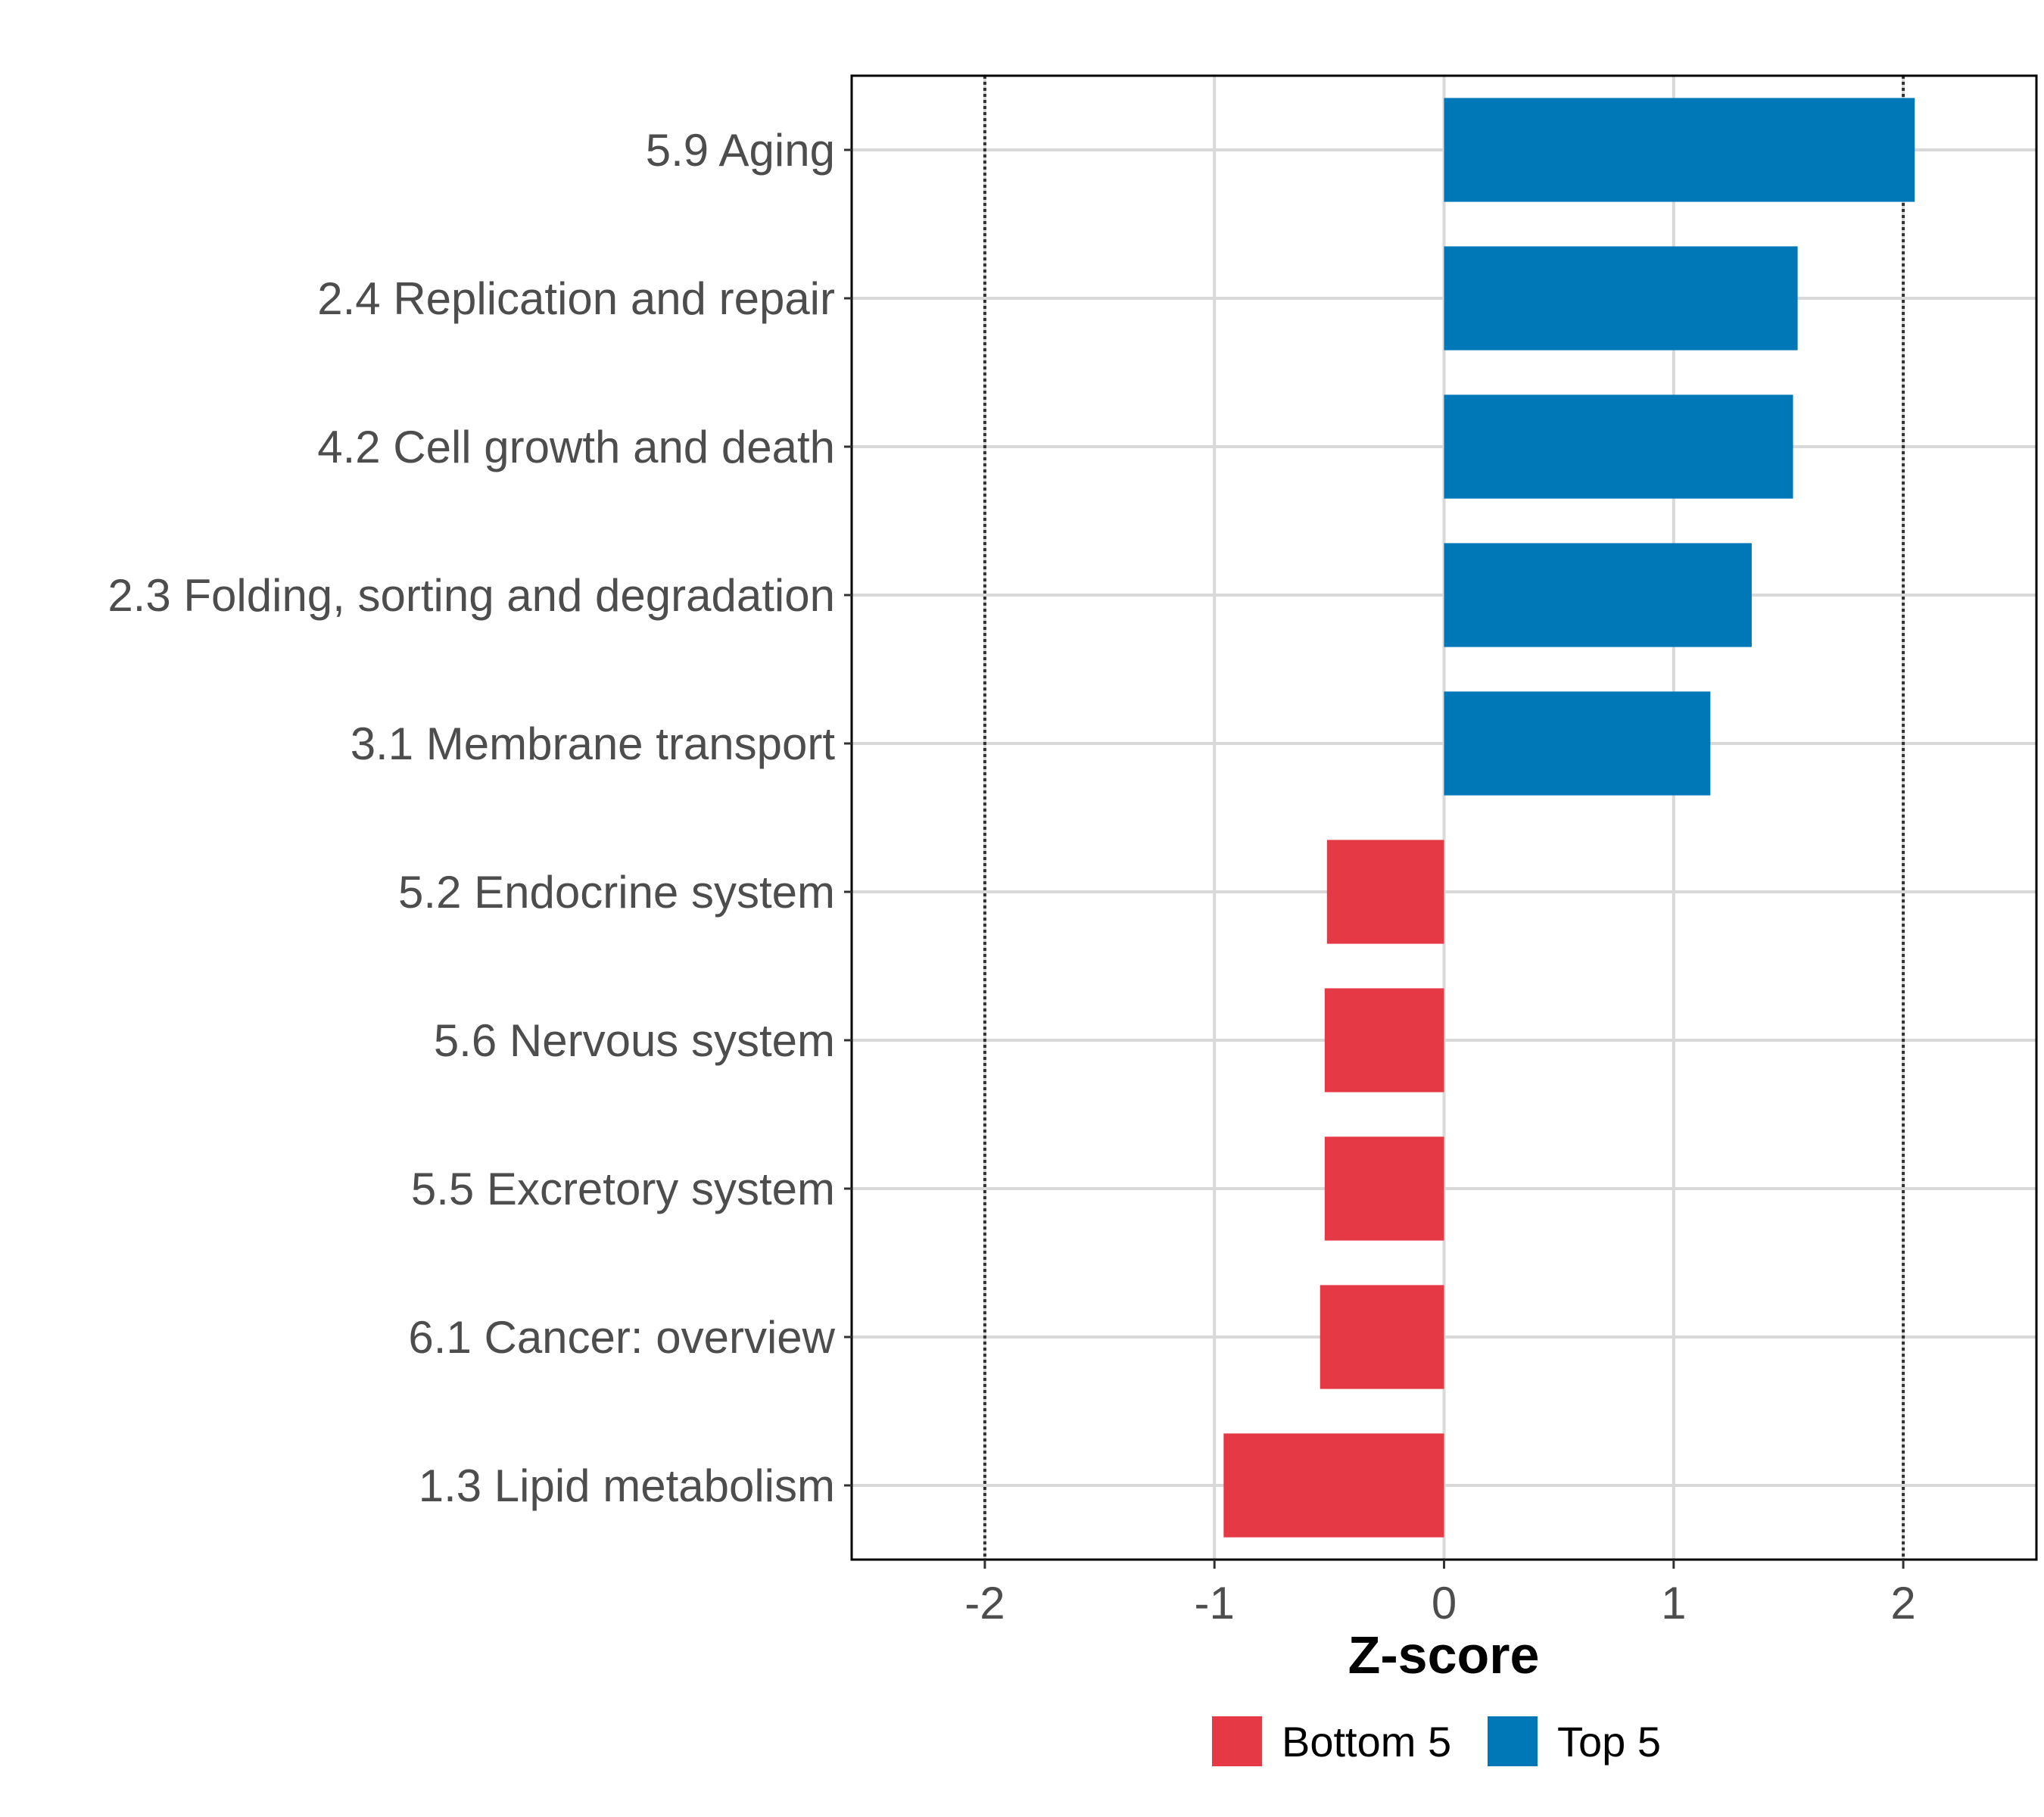 The image size is (2044, 1817). What do you see at coordinates (621, 1337) in the screenshot?
I see `y-tick-label: 6.1 Cancer: overview` at bounding box center [621, 1337].